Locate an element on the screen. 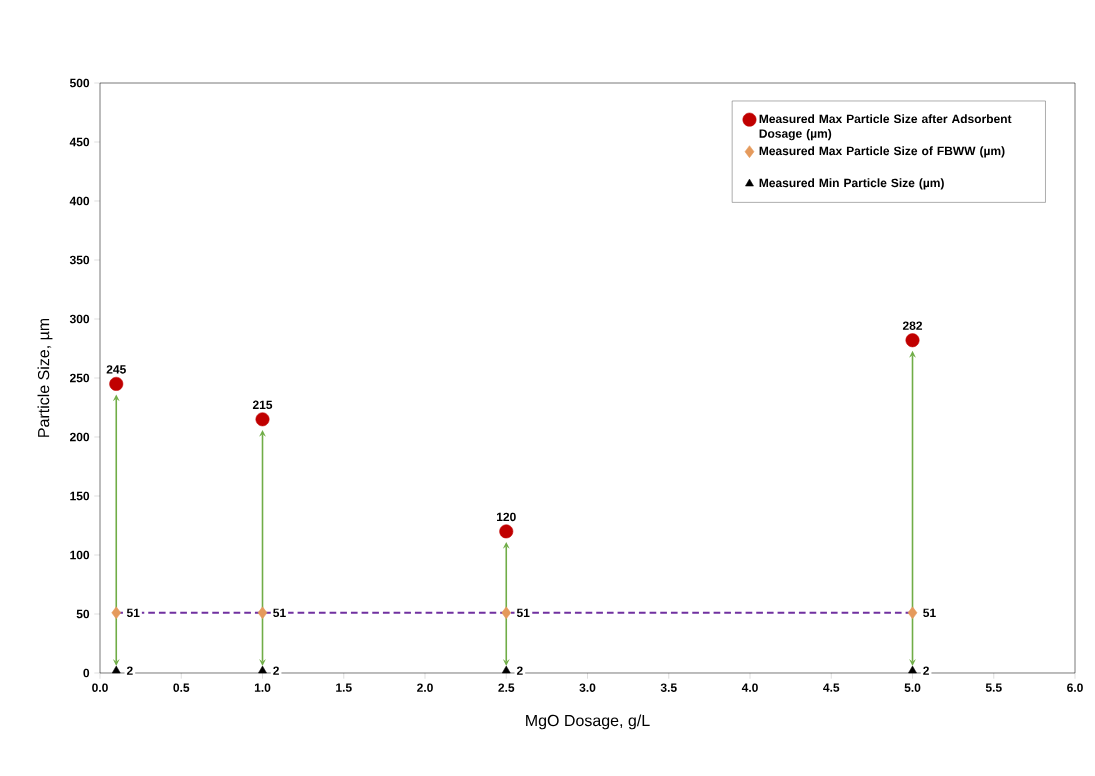  x-tick-label: 2.5 is located at coordinates (506, 687).